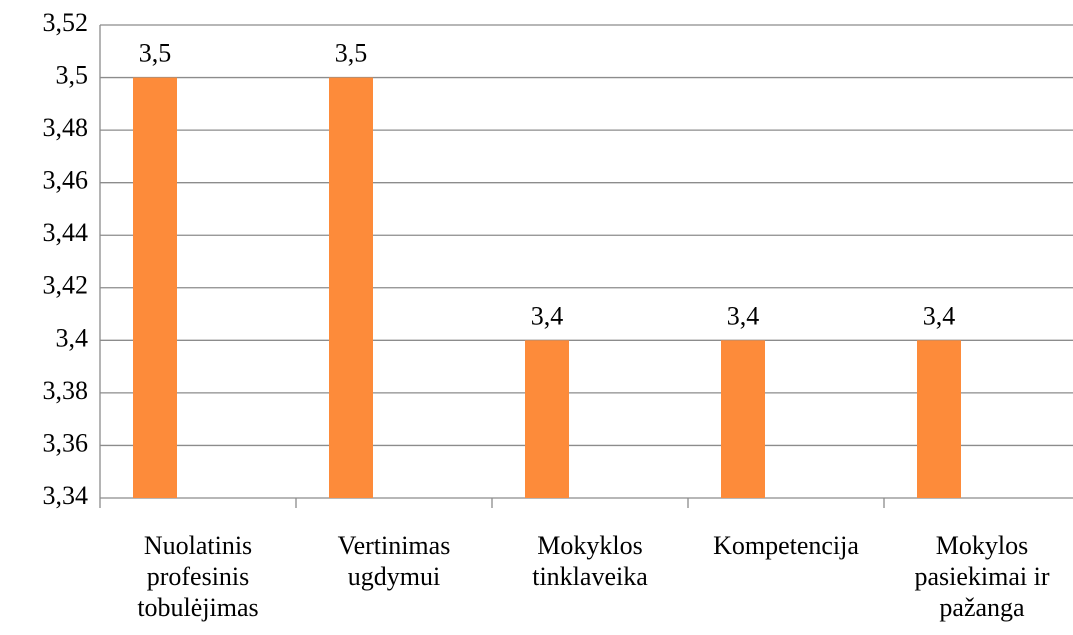  Describe the element at coordinates (198, 576) in the screenshot. I see `x-tick-label: Nuolatinis profesinis tobulėjimas` at that location.